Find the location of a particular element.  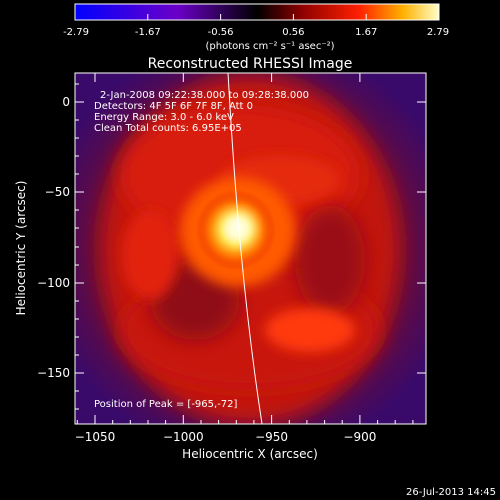

colorbar-tick-label: 2.79 is located at coordinates (438, 32).